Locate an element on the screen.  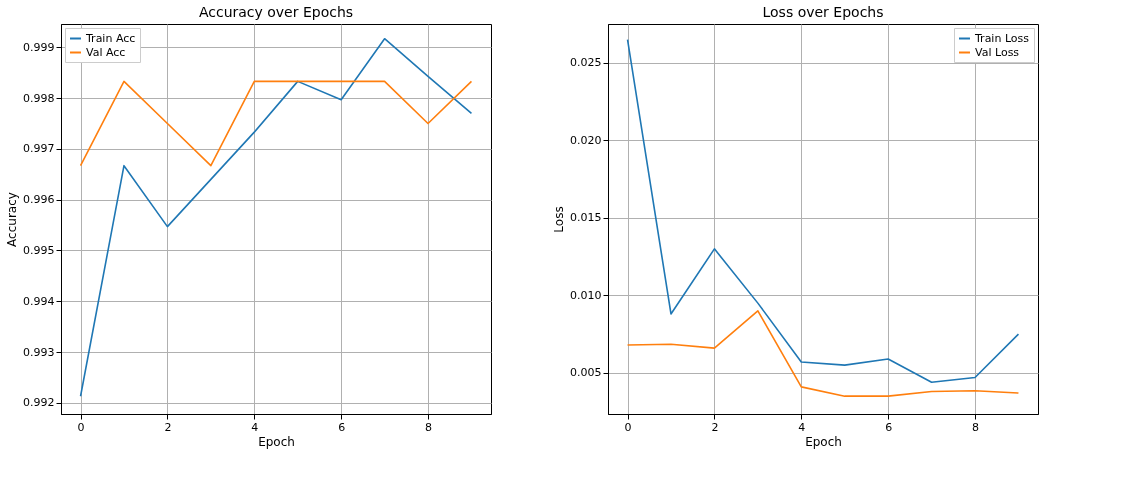
y-tick-label: 0.995 is located at coordinates (39, 250).